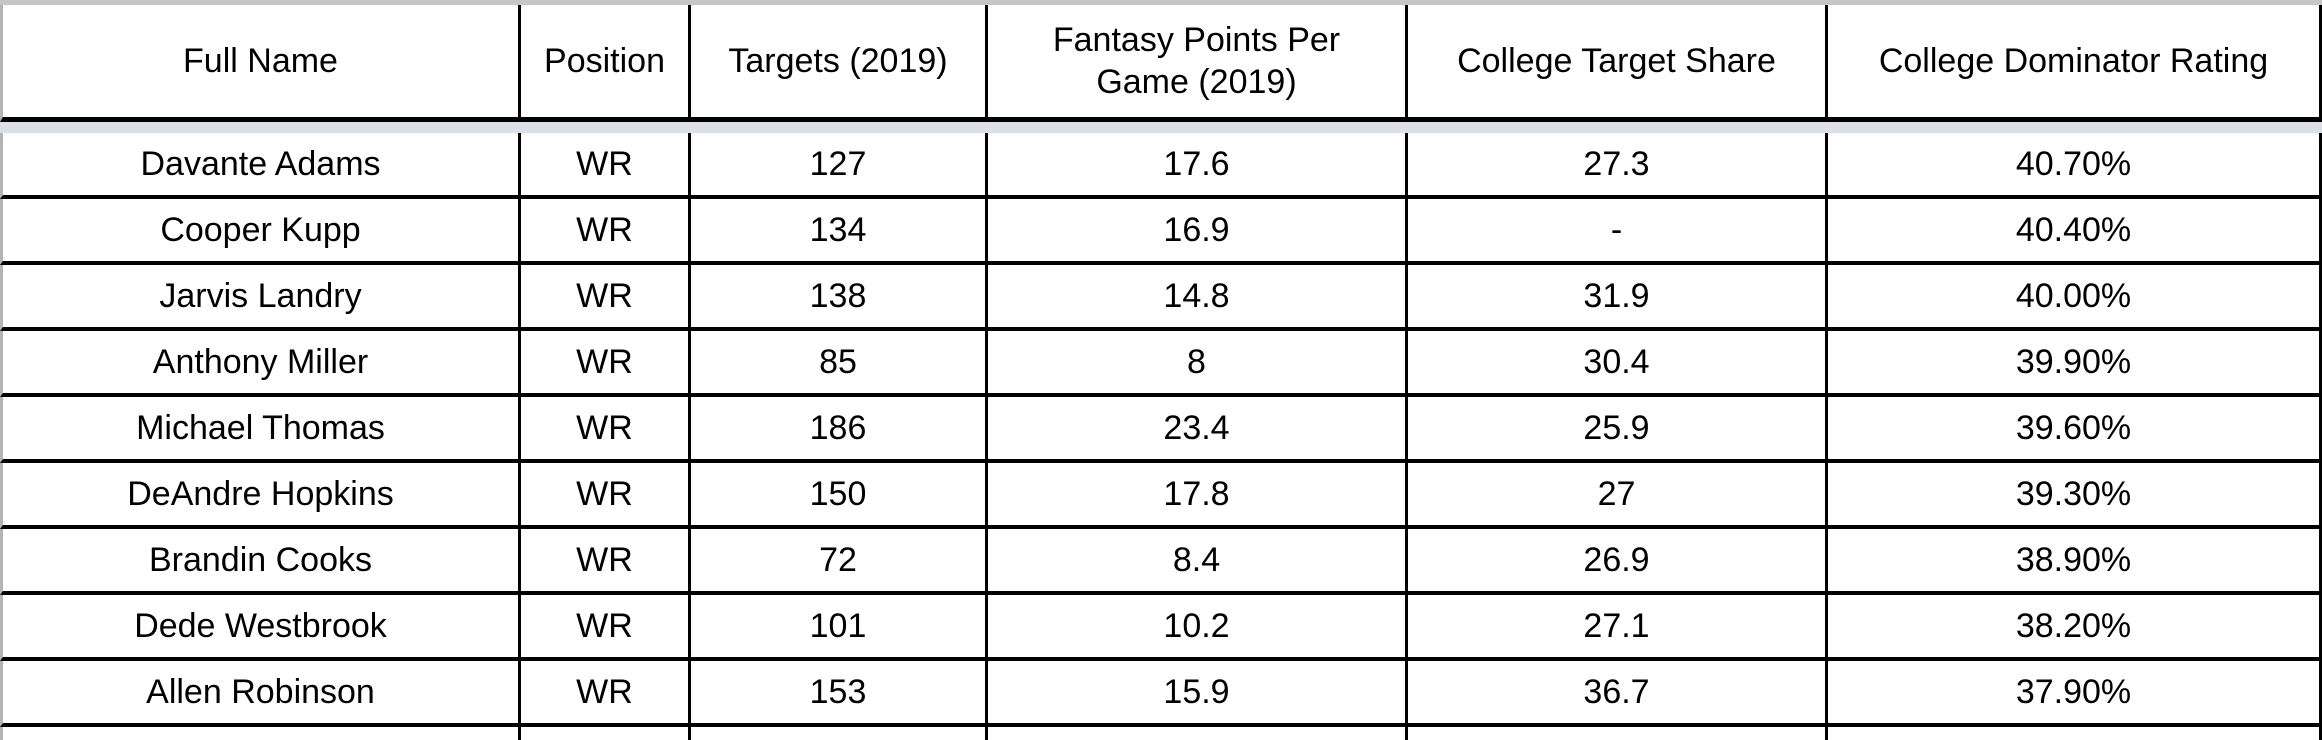 The image size is (2322, 740). Describe the element at coordinates (2075, 230) in the screenshot. I see `table-cell: 40.40%` at that location.